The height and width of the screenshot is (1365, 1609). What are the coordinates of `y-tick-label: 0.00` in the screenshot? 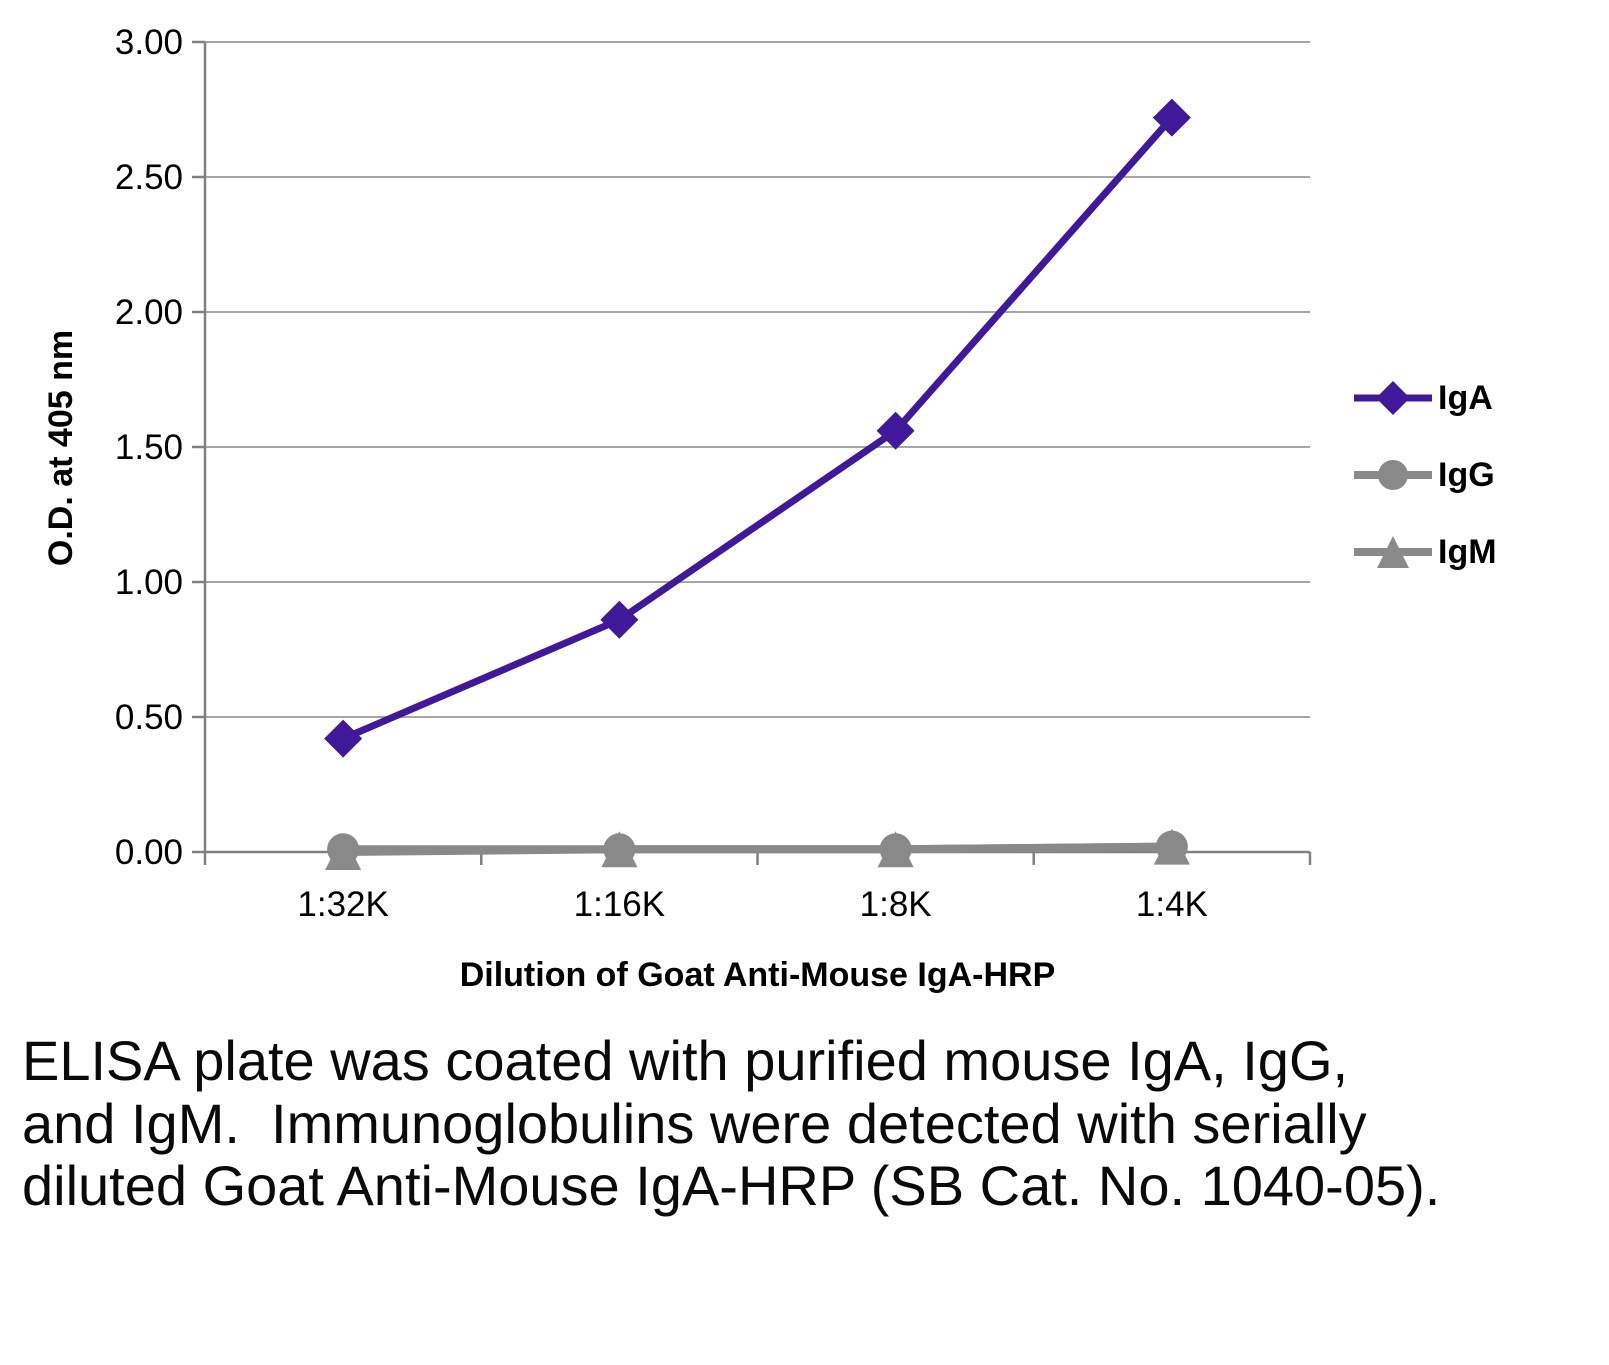 It's located at (149, 852).